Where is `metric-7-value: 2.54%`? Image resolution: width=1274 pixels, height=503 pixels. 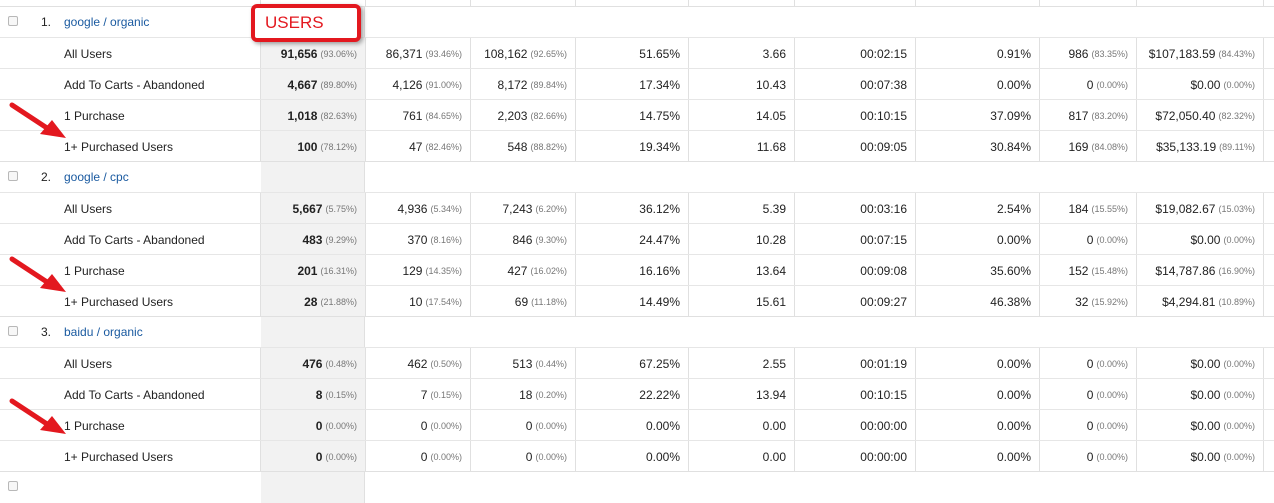 metric-7-value: 2.54% is located at coordinates (1013, 208).